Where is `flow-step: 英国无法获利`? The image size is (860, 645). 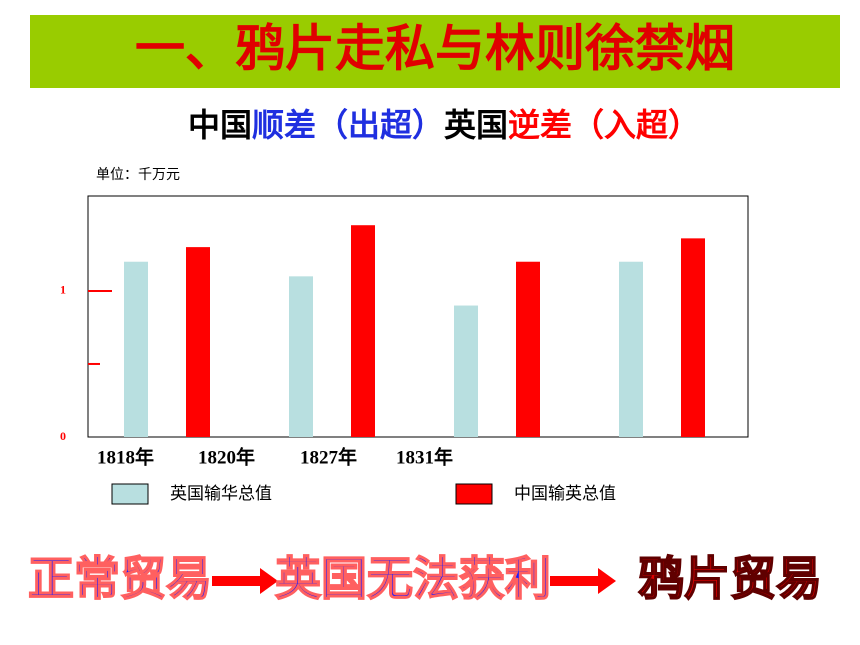 flow-step: 英国无法获利 is located at coordinates (413, 579).